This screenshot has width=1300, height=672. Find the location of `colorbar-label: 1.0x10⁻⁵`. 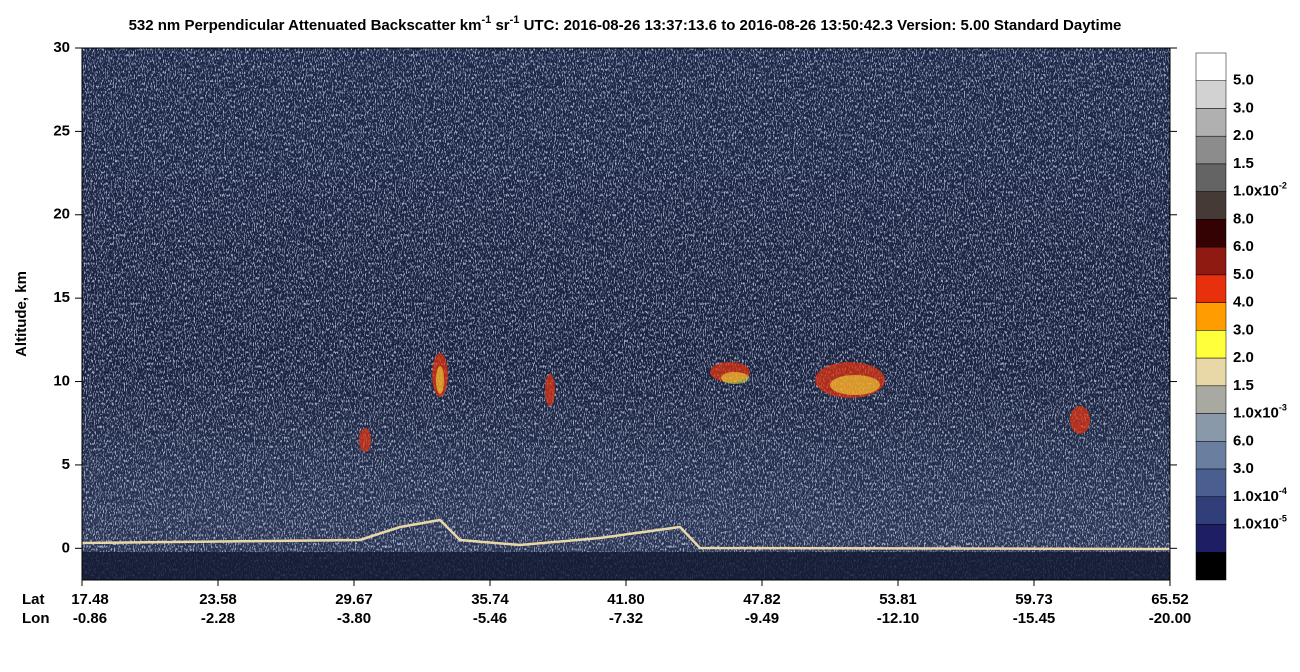

colorbar-label: 1.0x10⁻⁵ is located at coordinates (1260, 523).